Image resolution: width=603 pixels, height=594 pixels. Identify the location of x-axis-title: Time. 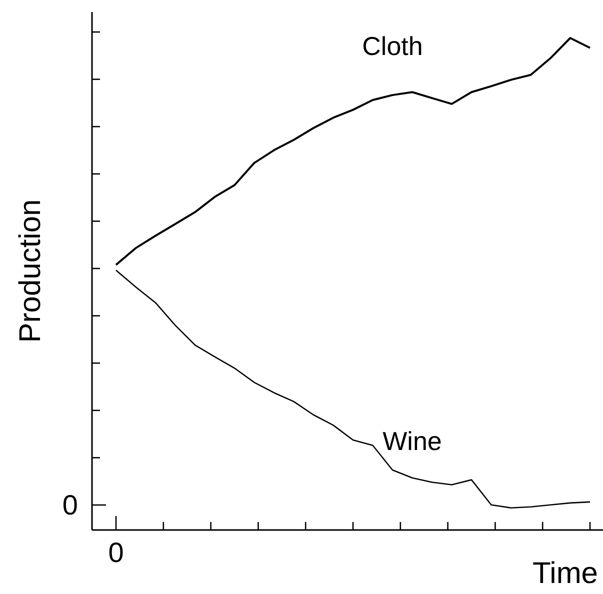
(565, 573).